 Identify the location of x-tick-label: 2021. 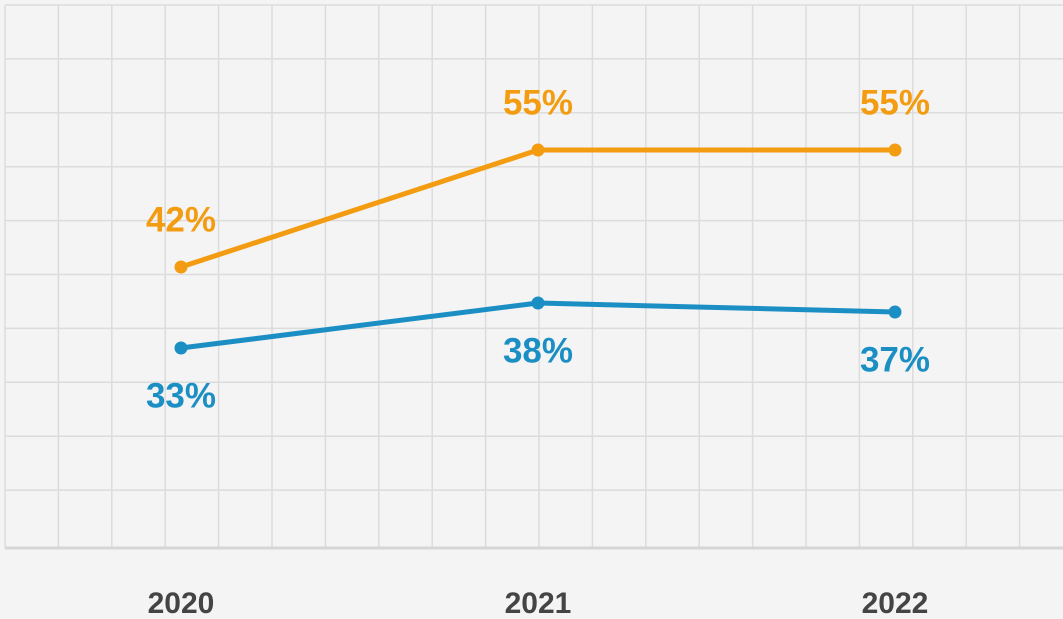
(538, 603).